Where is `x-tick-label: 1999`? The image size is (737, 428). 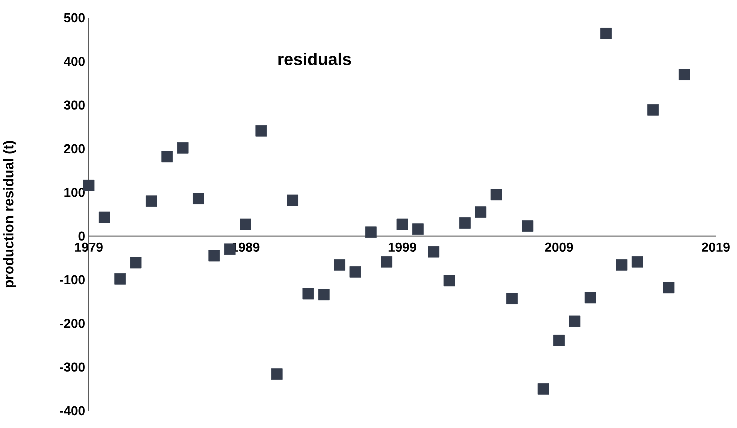 x-tick-label: 1999 is located at coordinates (402, 247).